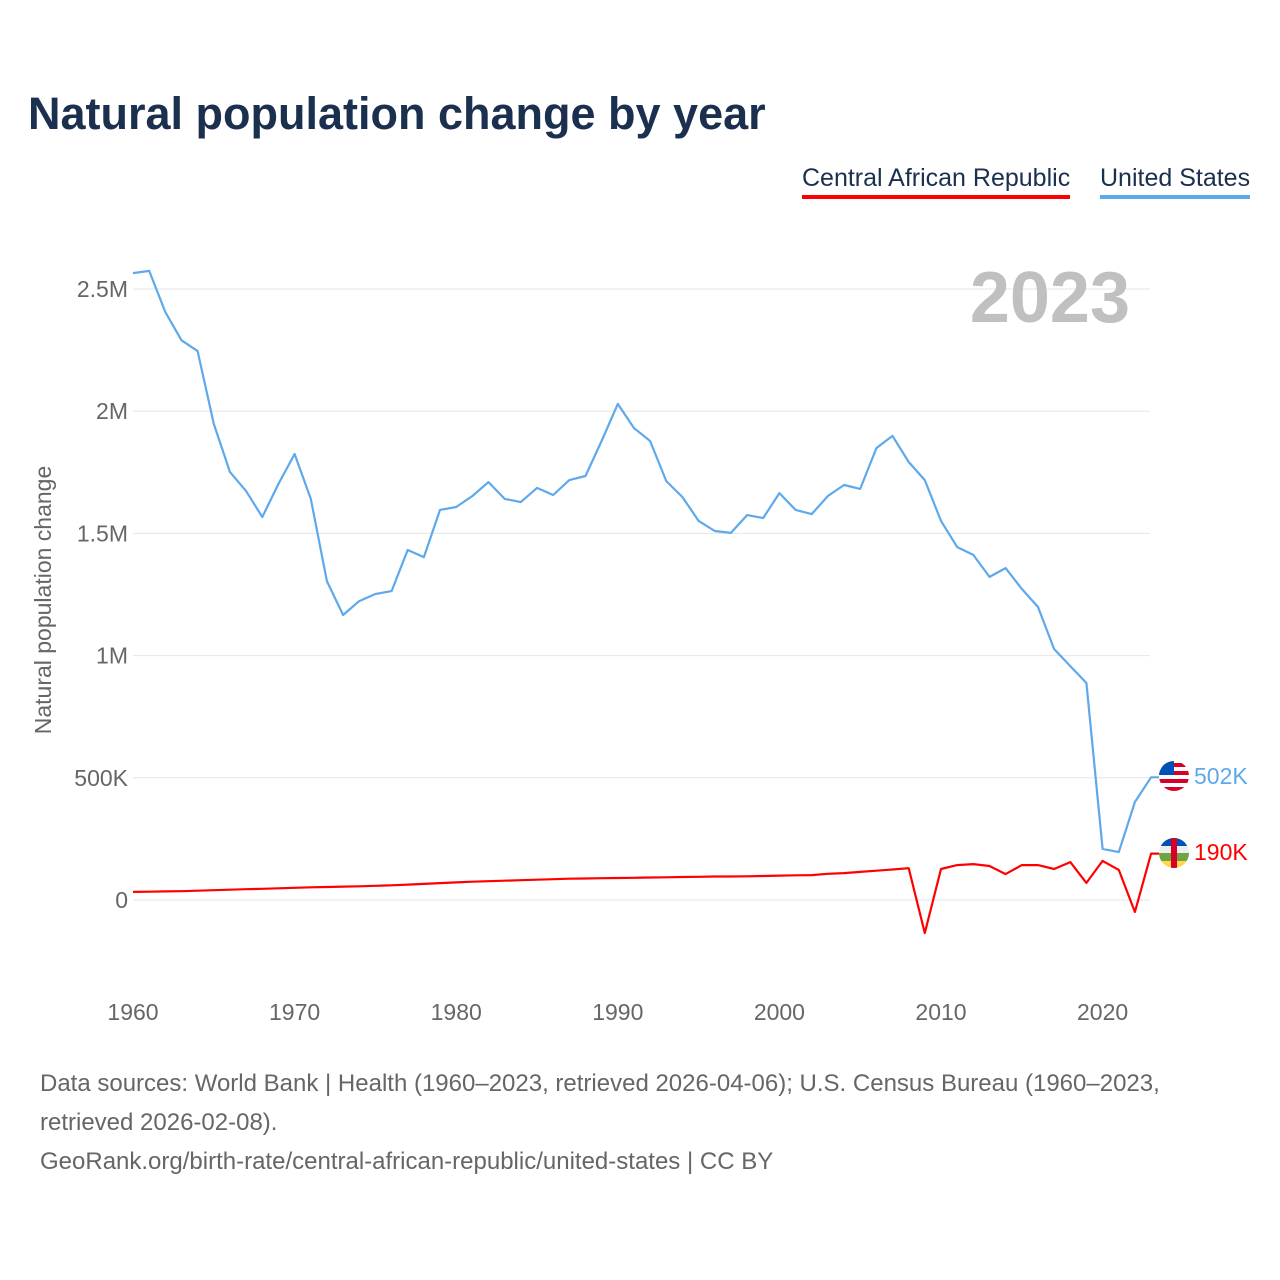 The height and width of the screenshot is (1280, 1280). I want to click on y-tick-label: 1.5M, so click(102, 533).